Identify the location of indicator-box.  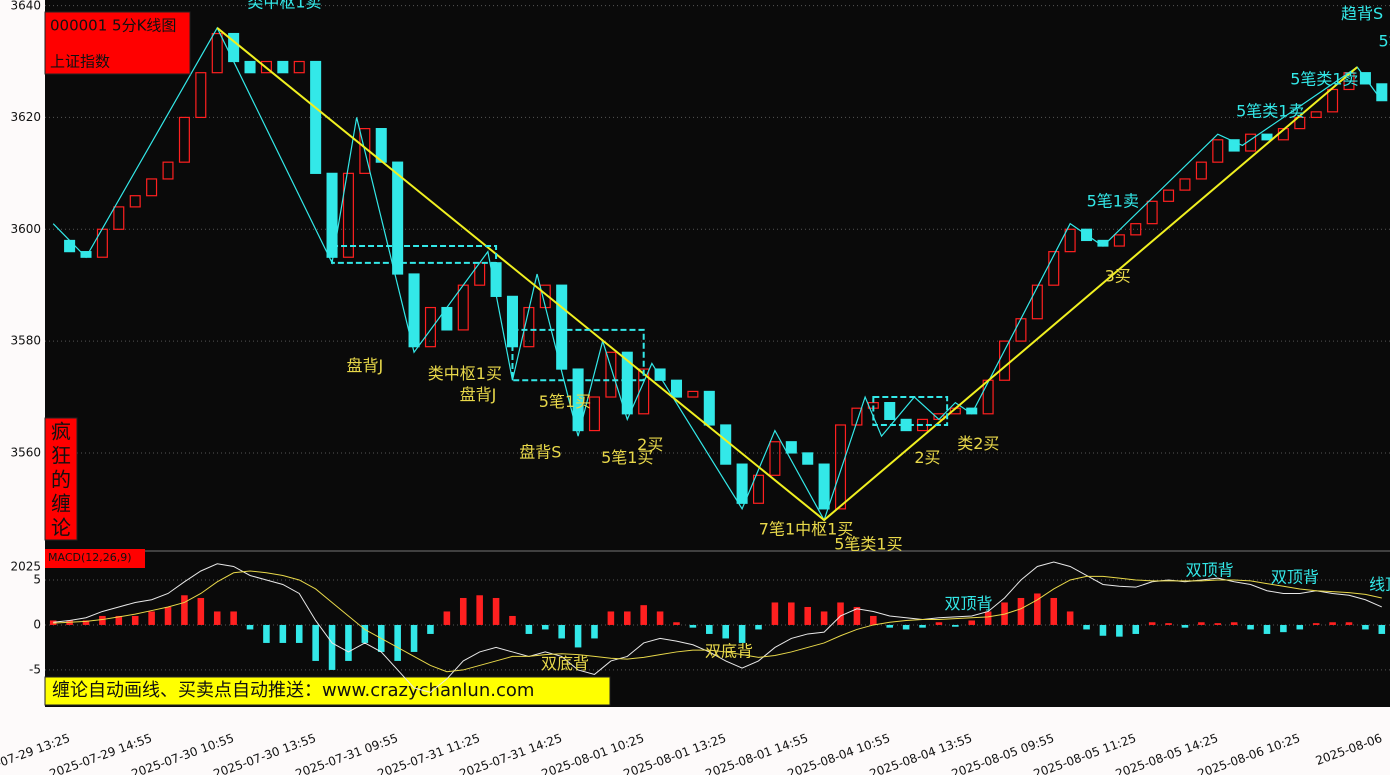
(95, 558).